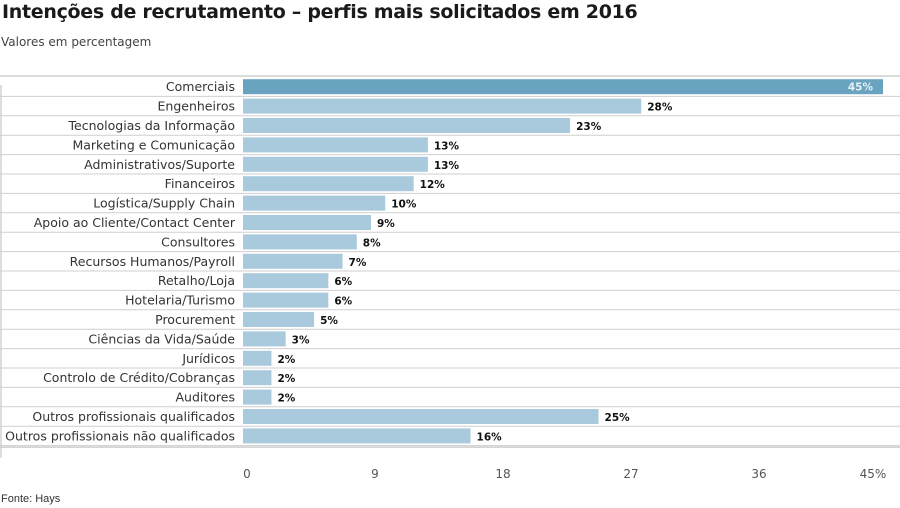  I want to click on category-label: Consultores, so click(198, 241).